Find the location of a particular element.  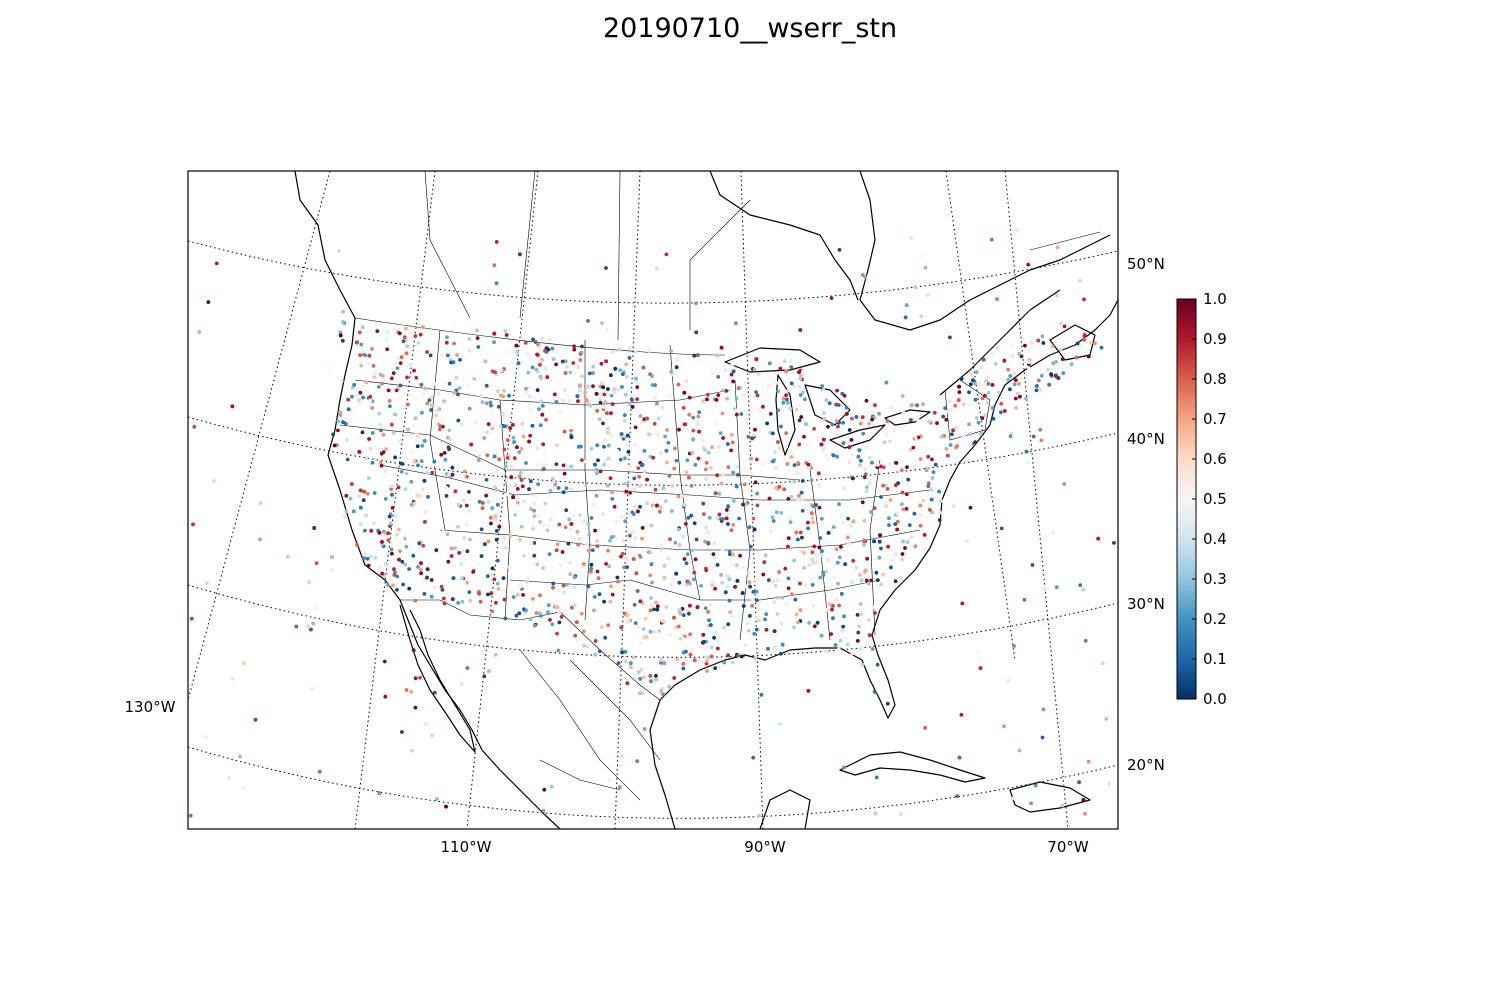

lon-label-90w: 90°W is located at coordinates (765, 847).